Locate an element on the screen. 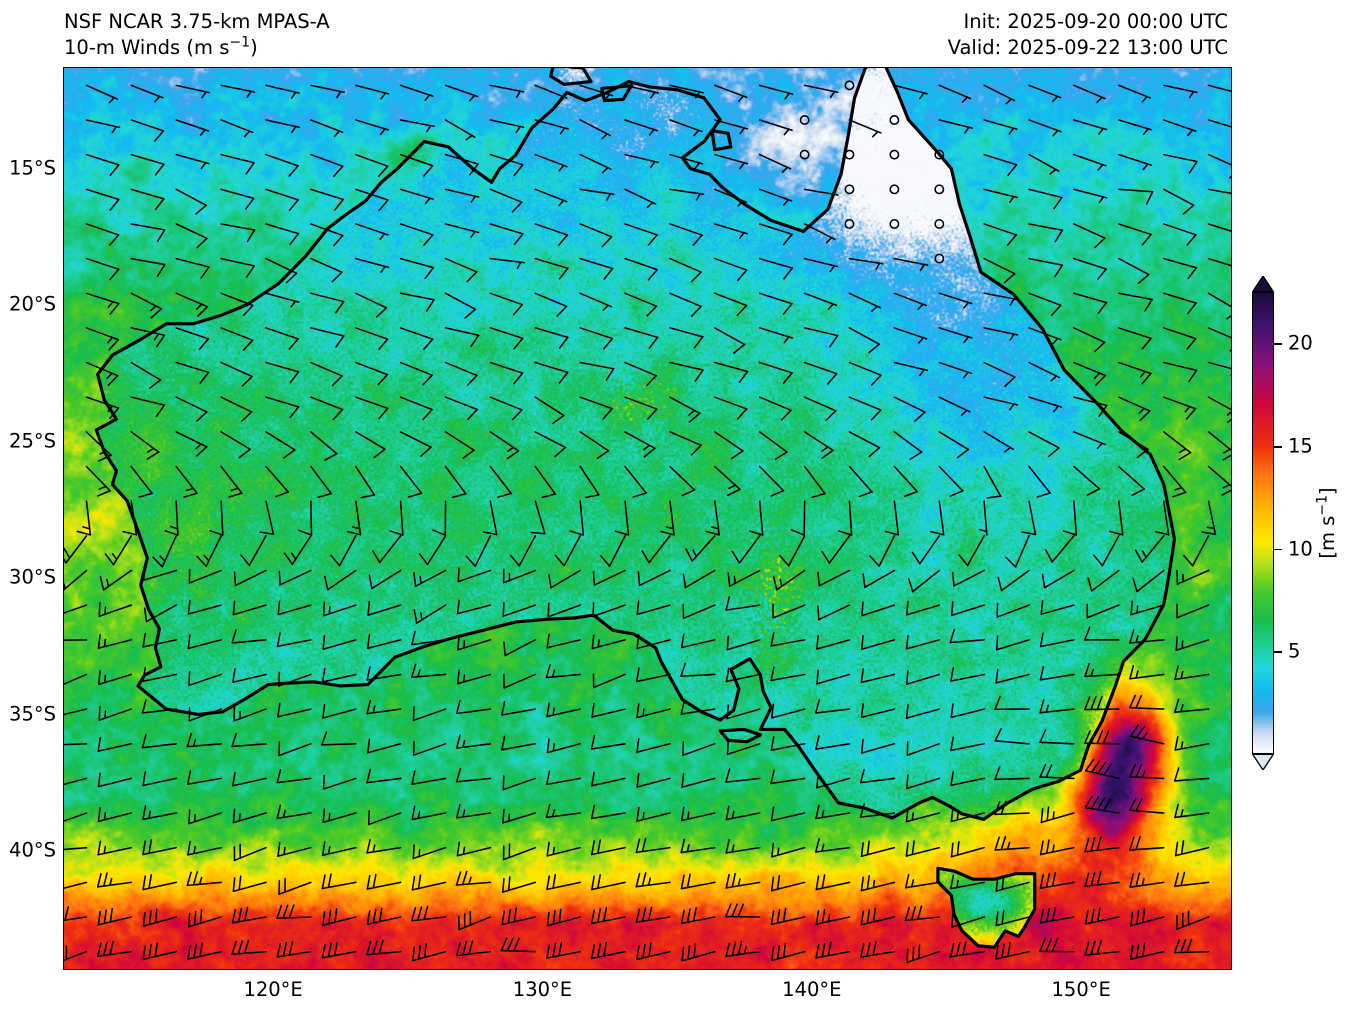  longitude-label-3: 150°E is located at coordinates (1081, 989).